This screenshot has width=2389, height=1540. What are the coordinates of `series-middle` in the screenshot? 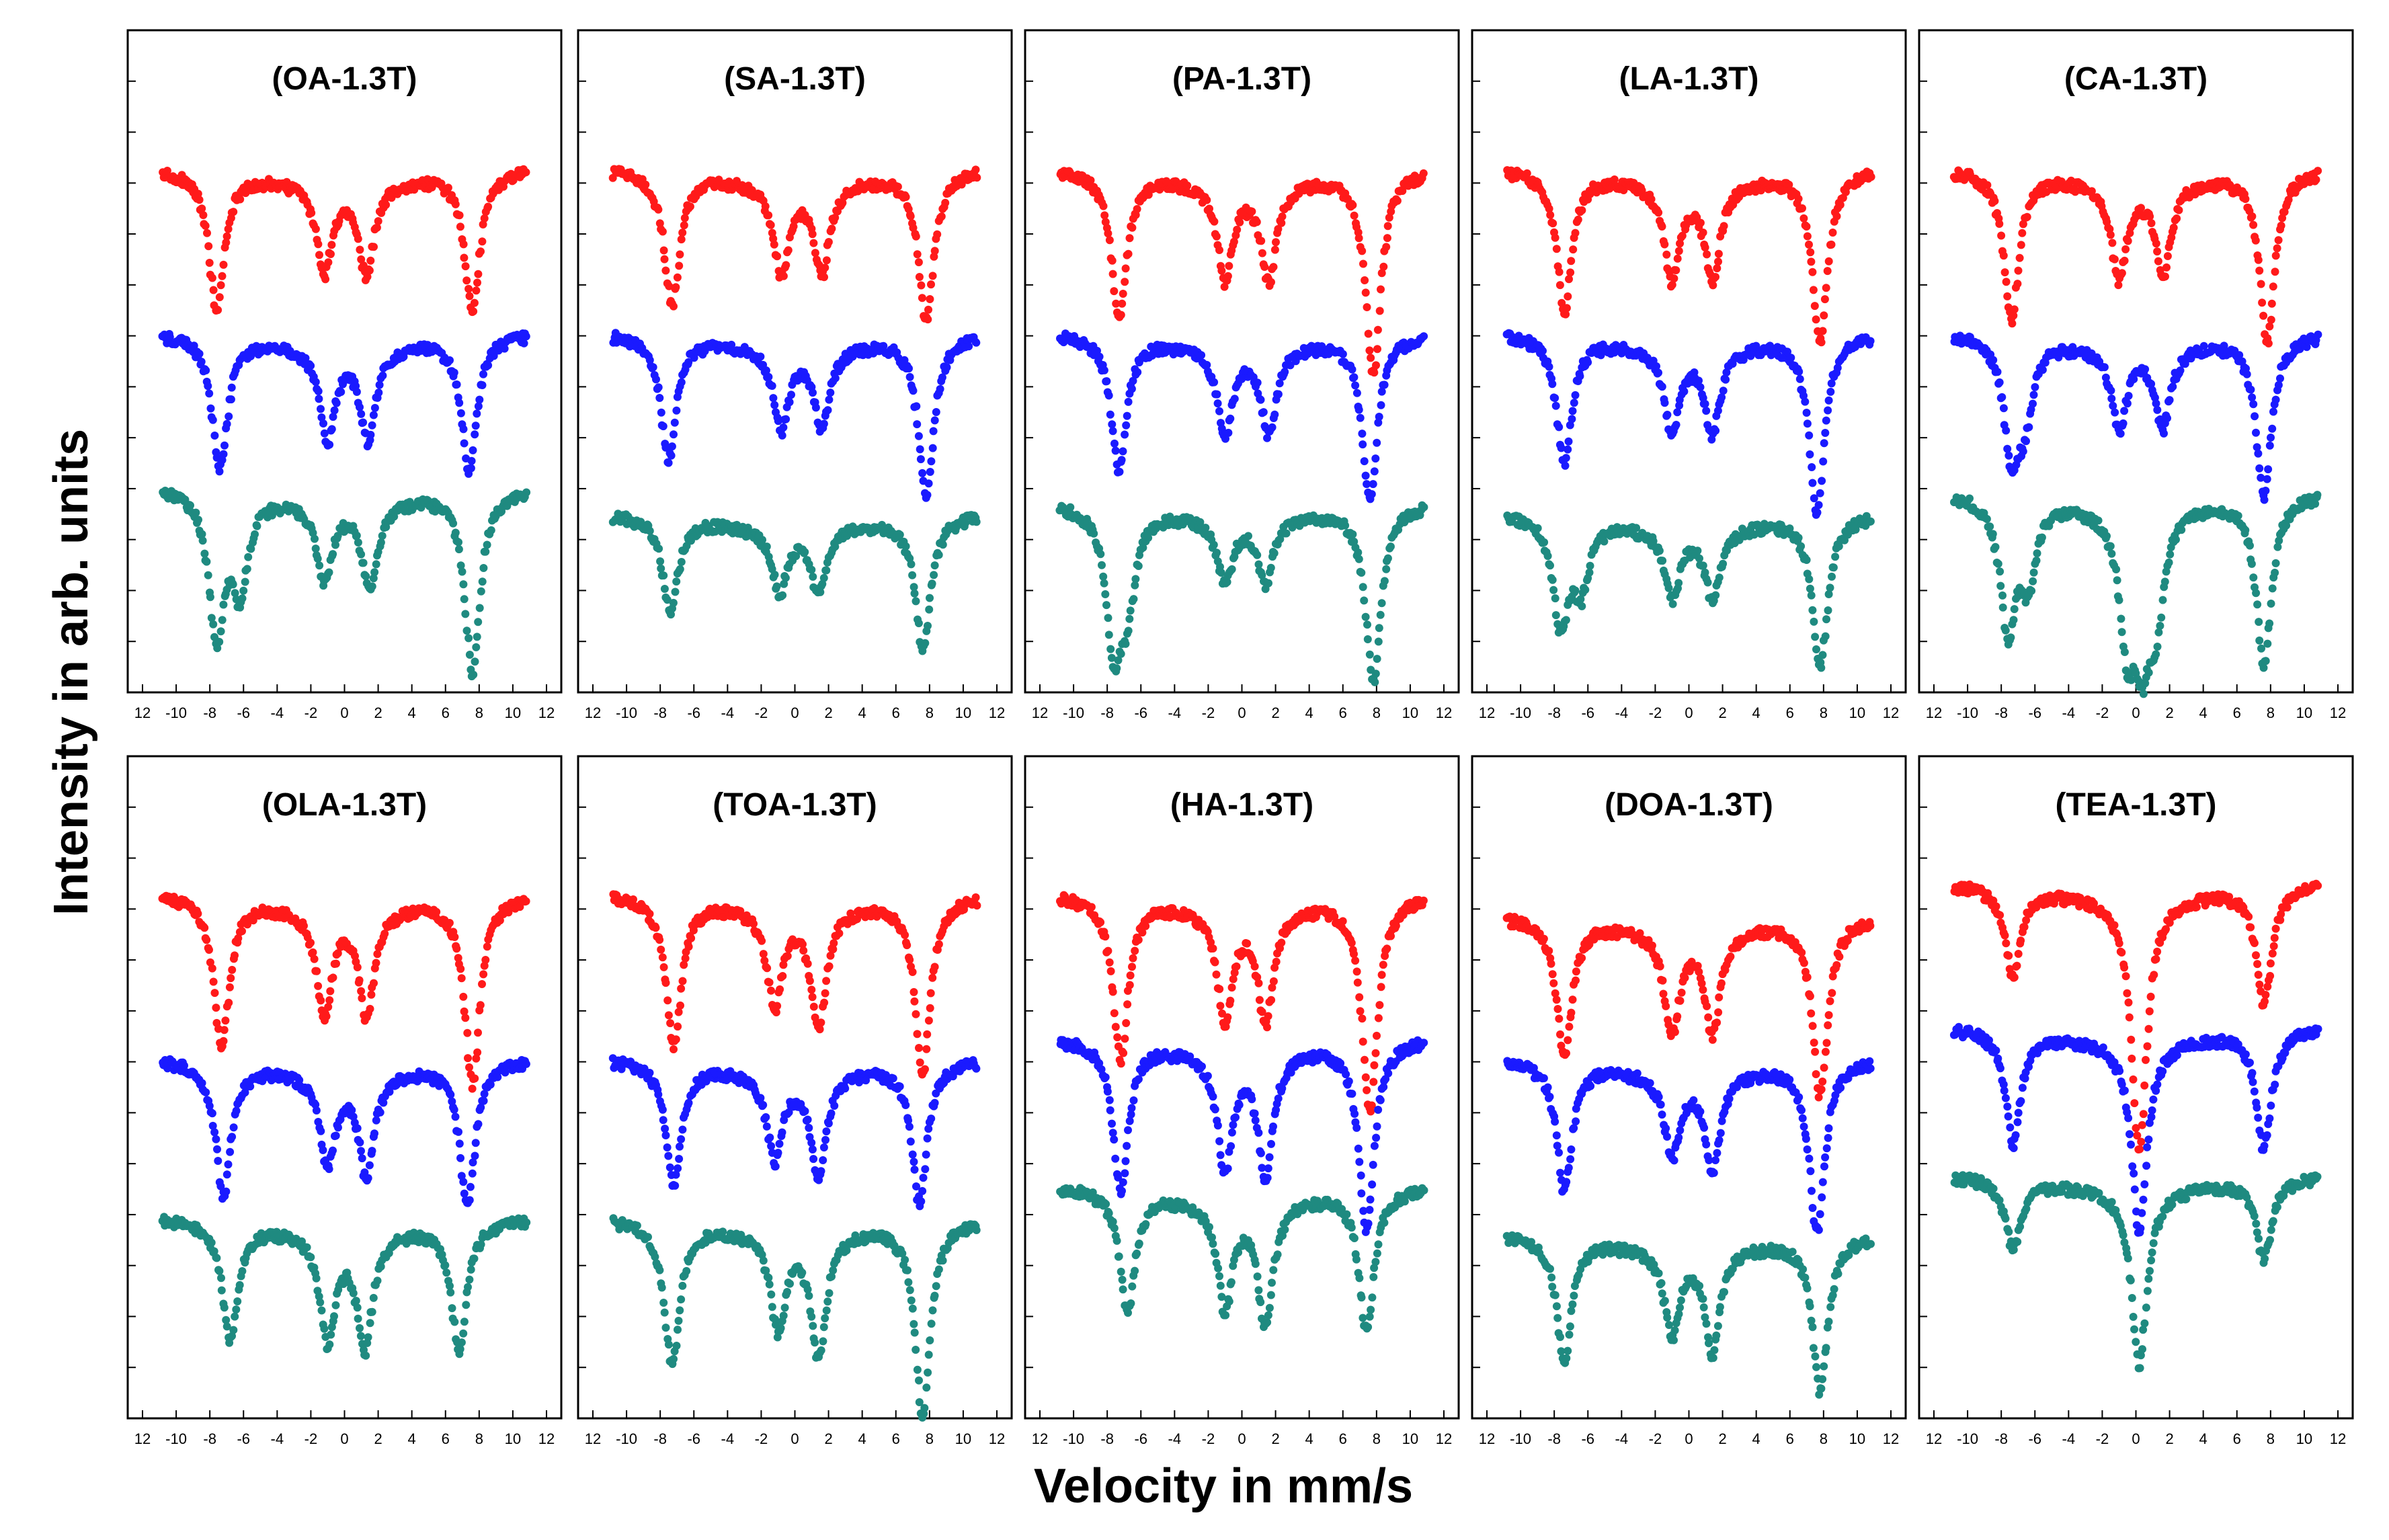 It's located at (2136, 417).